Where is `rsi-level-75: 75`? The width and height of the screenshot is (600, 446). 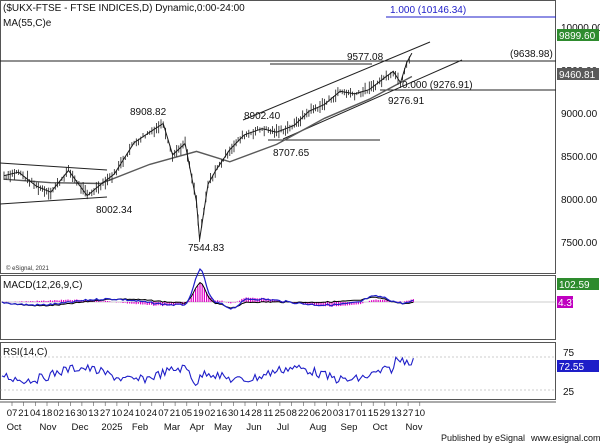
rsi-level-75: 75 is located at coordinates (569, 353).